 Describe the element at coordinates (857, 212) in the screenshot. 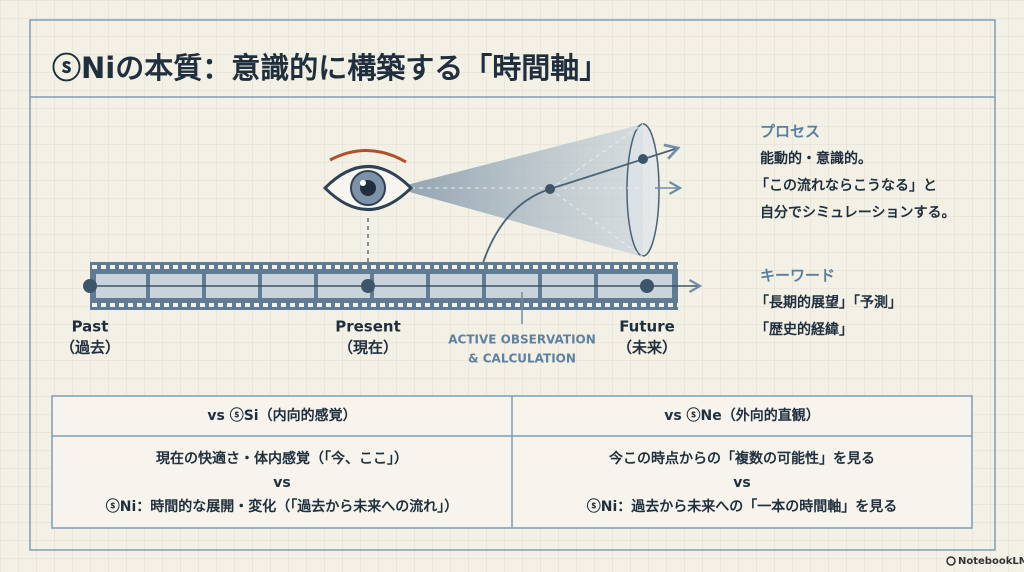

I see `process-line: 自分でシミュレーションする。` at that location.